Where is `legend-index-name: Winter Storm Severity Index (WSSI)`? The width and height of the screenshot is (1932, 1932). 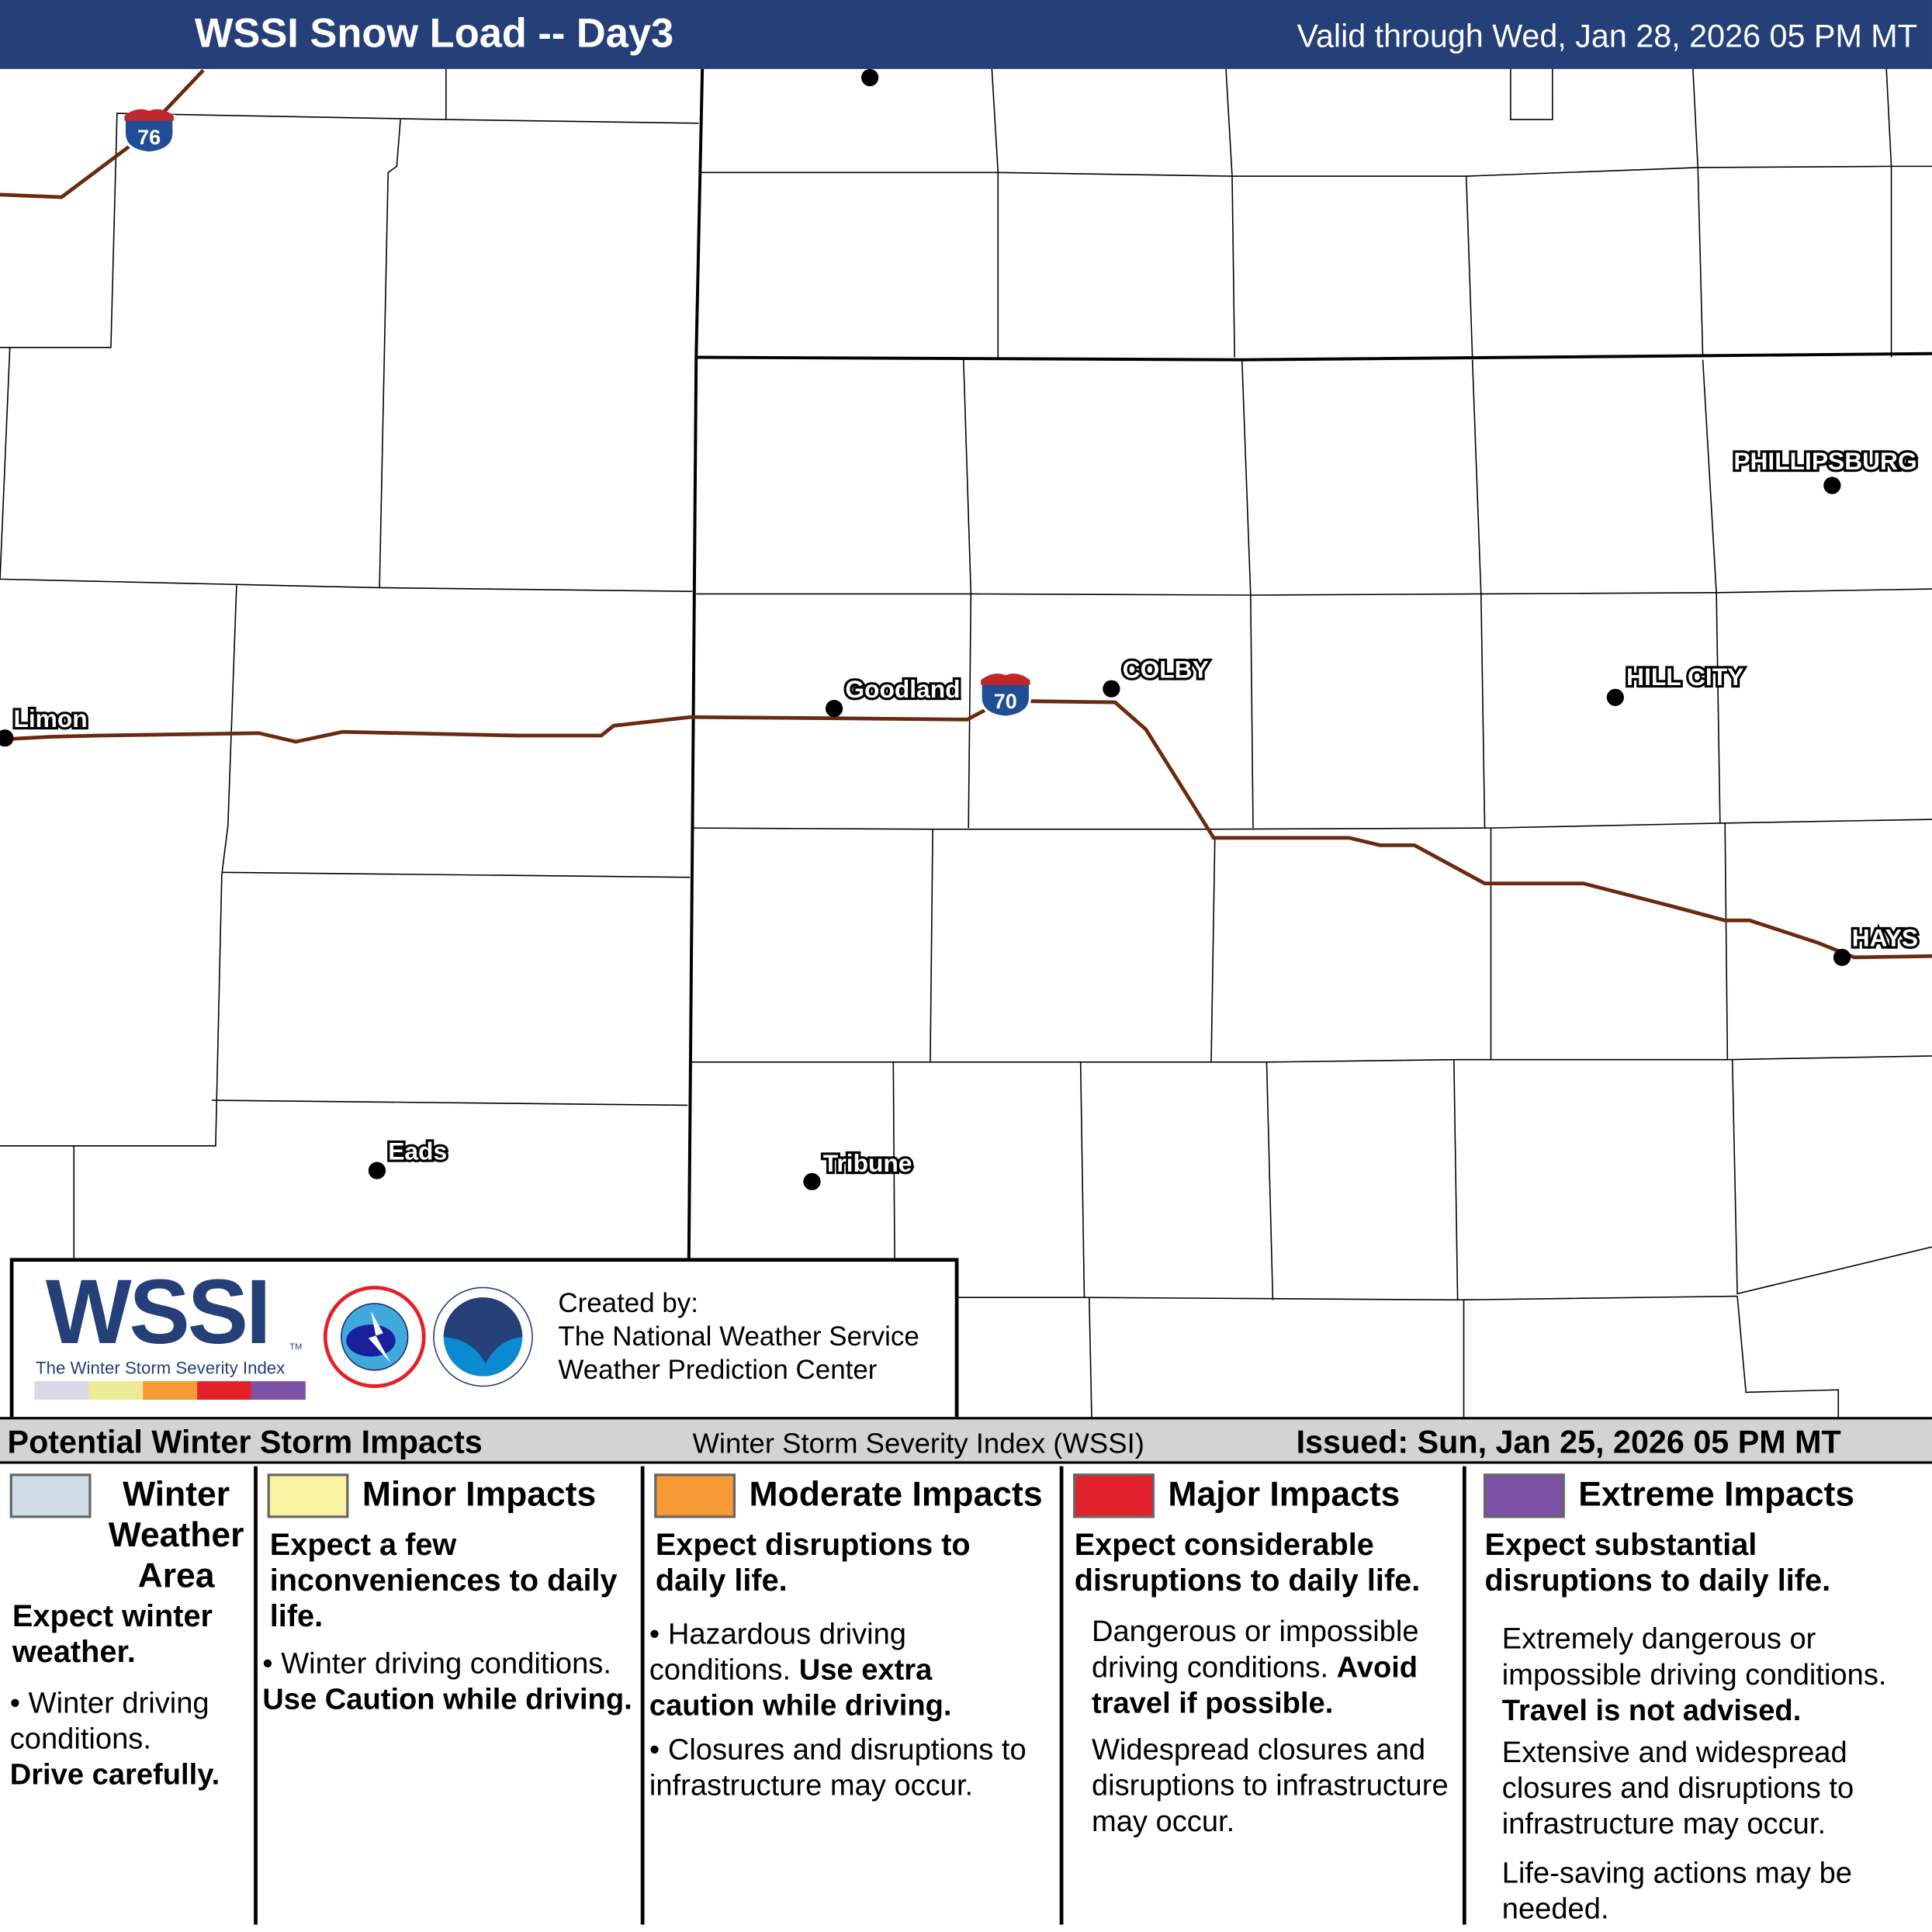 legend-index-name: Winter Storm Severity Index (WSSI) is located at coordinates (918, 1442).